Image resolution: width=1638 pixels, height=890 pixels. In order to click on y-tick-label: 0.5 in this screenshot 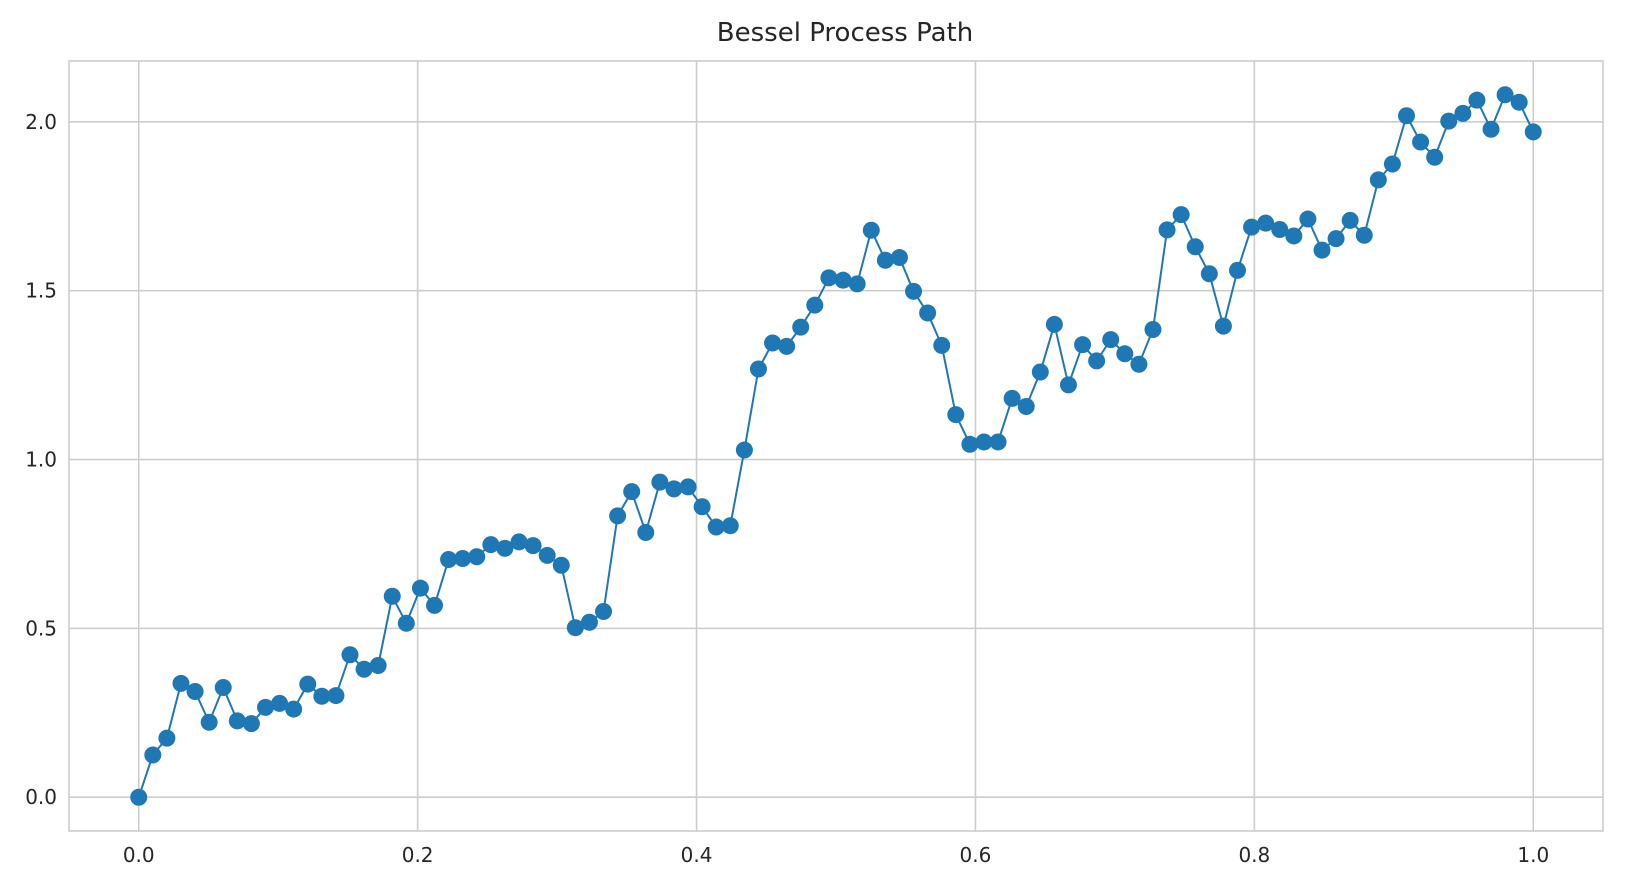, I will do `click(41, 628)`.